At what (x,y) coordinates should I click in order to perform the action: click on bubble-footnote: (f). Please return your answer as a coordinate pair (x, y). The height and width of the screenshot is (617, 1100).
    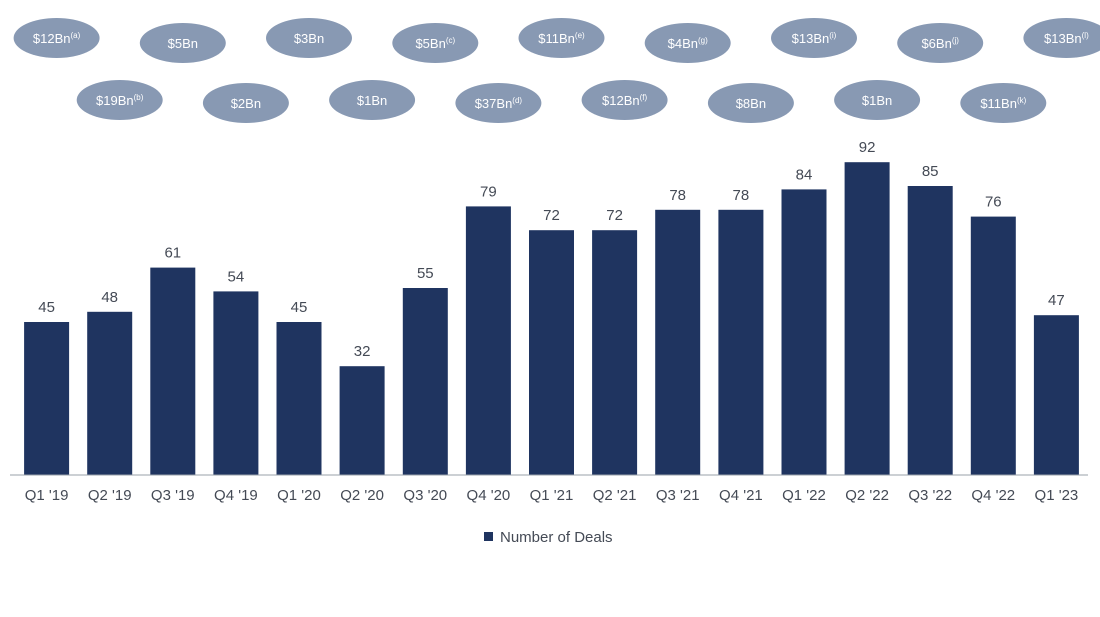
    Looking at the image, I should click on (644, 97).